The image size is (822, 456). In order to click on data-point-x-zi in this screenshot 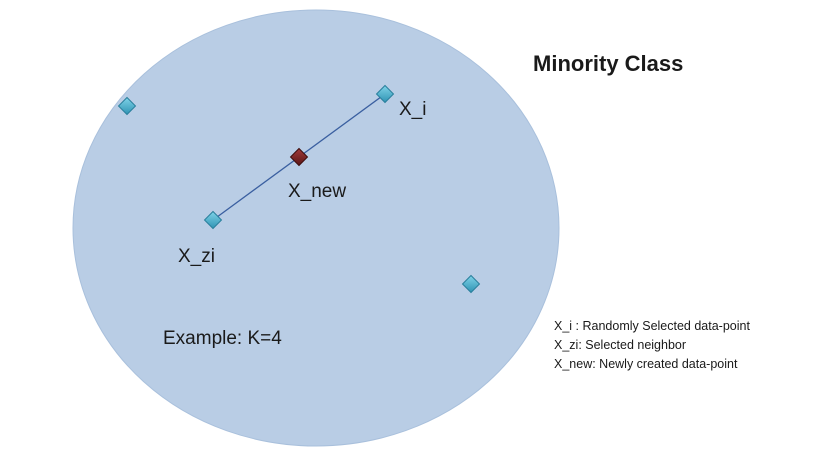, I will do `click(213, 220)`.